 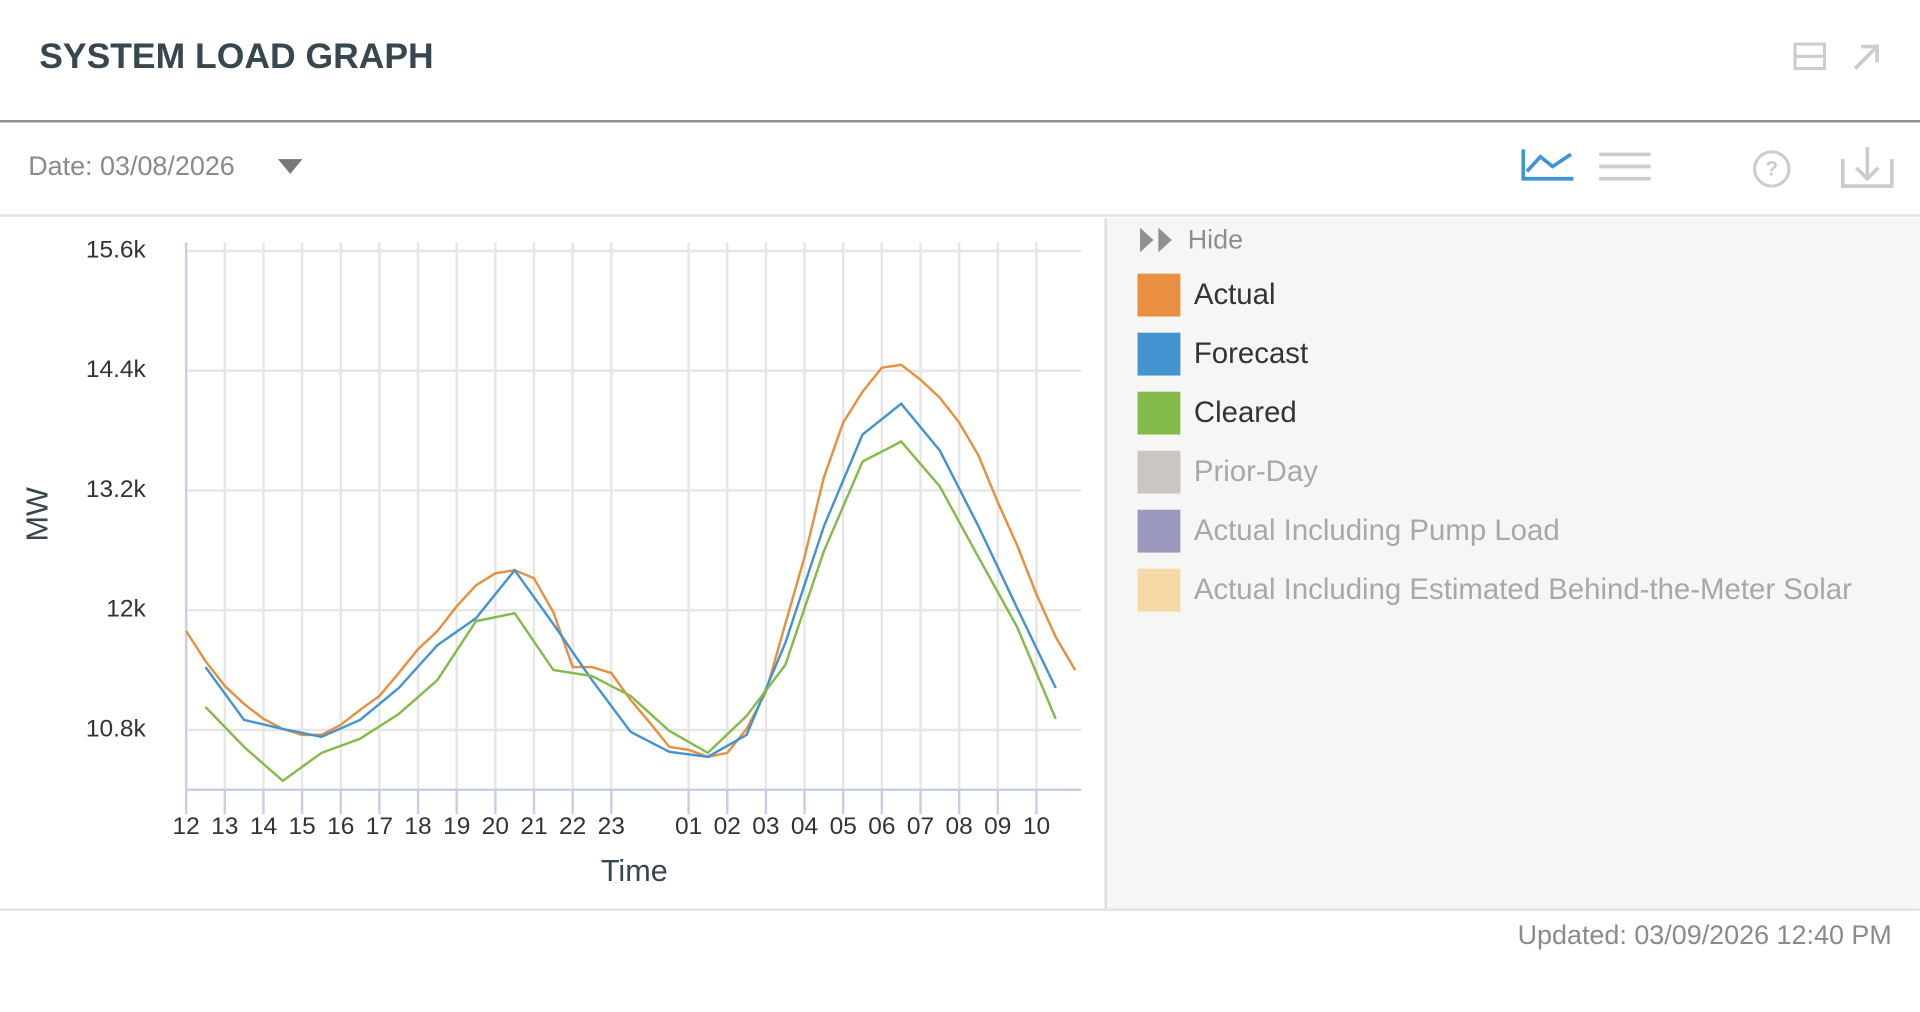 What do you see at coordinates (1866, 57) in the screenshot?
I see `expand-icon` at bounding box center [1866, 57].